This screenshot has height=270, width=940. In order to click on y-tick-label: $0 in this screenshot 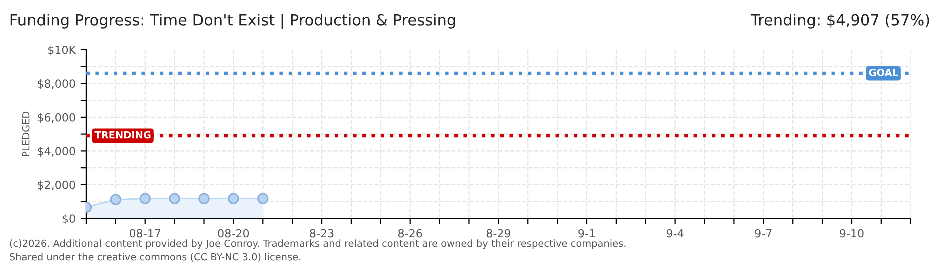, I will do `click(69, 219)`.